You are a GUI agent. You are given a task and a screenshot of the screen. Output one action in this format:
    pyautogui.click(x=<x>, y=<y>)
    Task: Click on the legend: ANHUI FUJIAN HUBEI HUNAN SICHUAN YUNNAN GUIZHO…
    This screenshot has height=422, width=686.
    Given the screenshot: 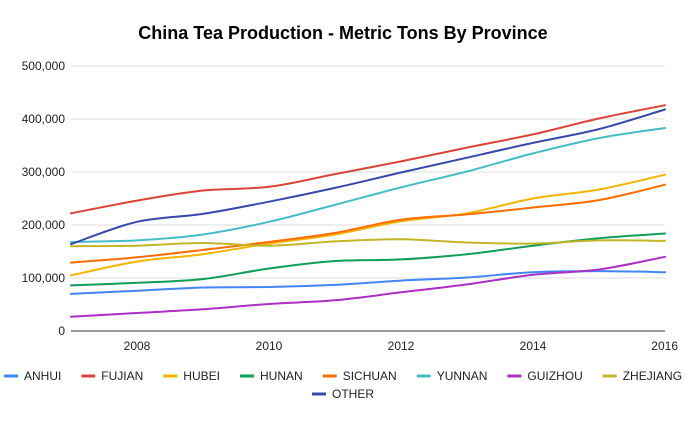 What is the action you would take?
    pyautogui.click(x=343, y=385)
    